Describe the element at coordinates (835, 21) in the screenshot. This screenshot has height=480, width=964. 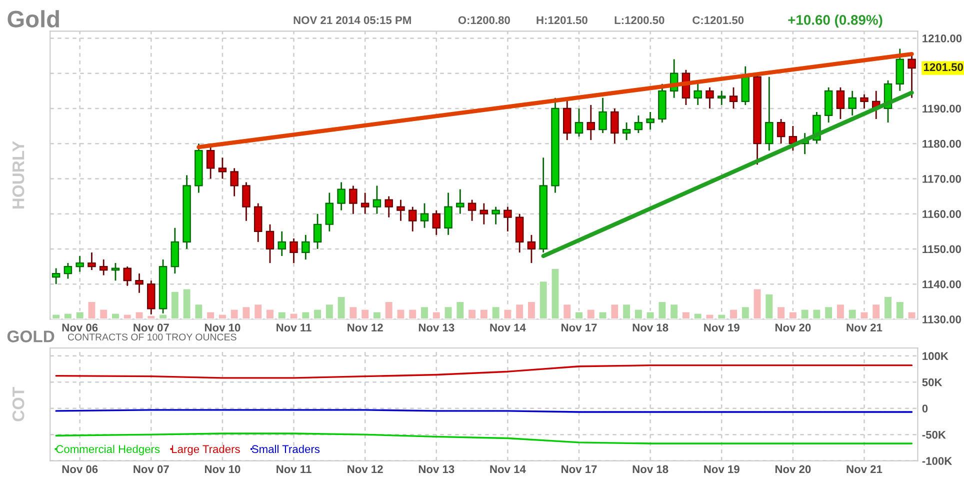
I see `text: +10.60 (0.89%)` at that location.